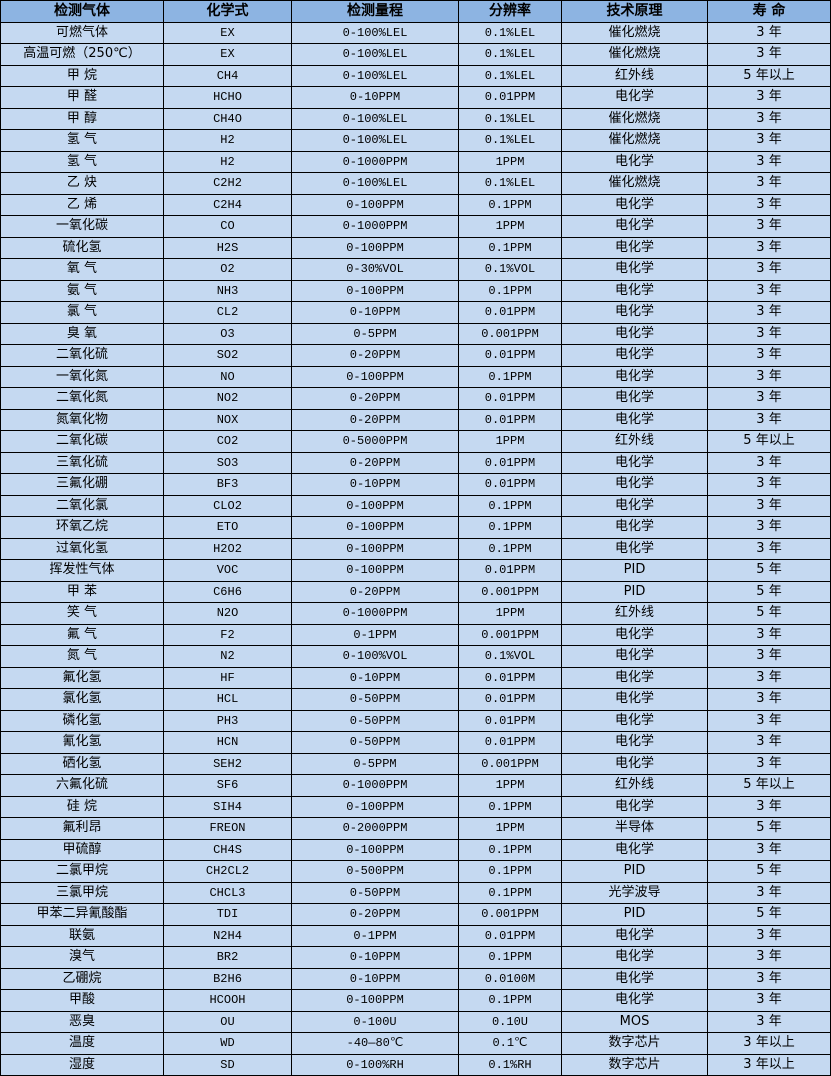 The height and width of the screenshot is (1076, 831). What do you see at coordinates (415, 914) in the screenshot?
I see `table-row: 甲苯二异氰酸酯 TDI 0-20PPM 0.001PPM PID 5 年` at bounding box center [415, 914].